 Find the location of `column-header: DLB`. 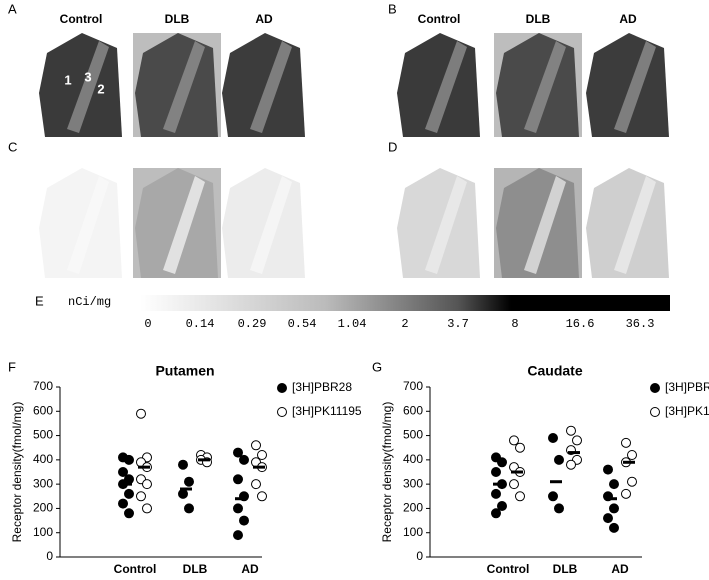

column-header: DLB is located at coordinates (538, 19).